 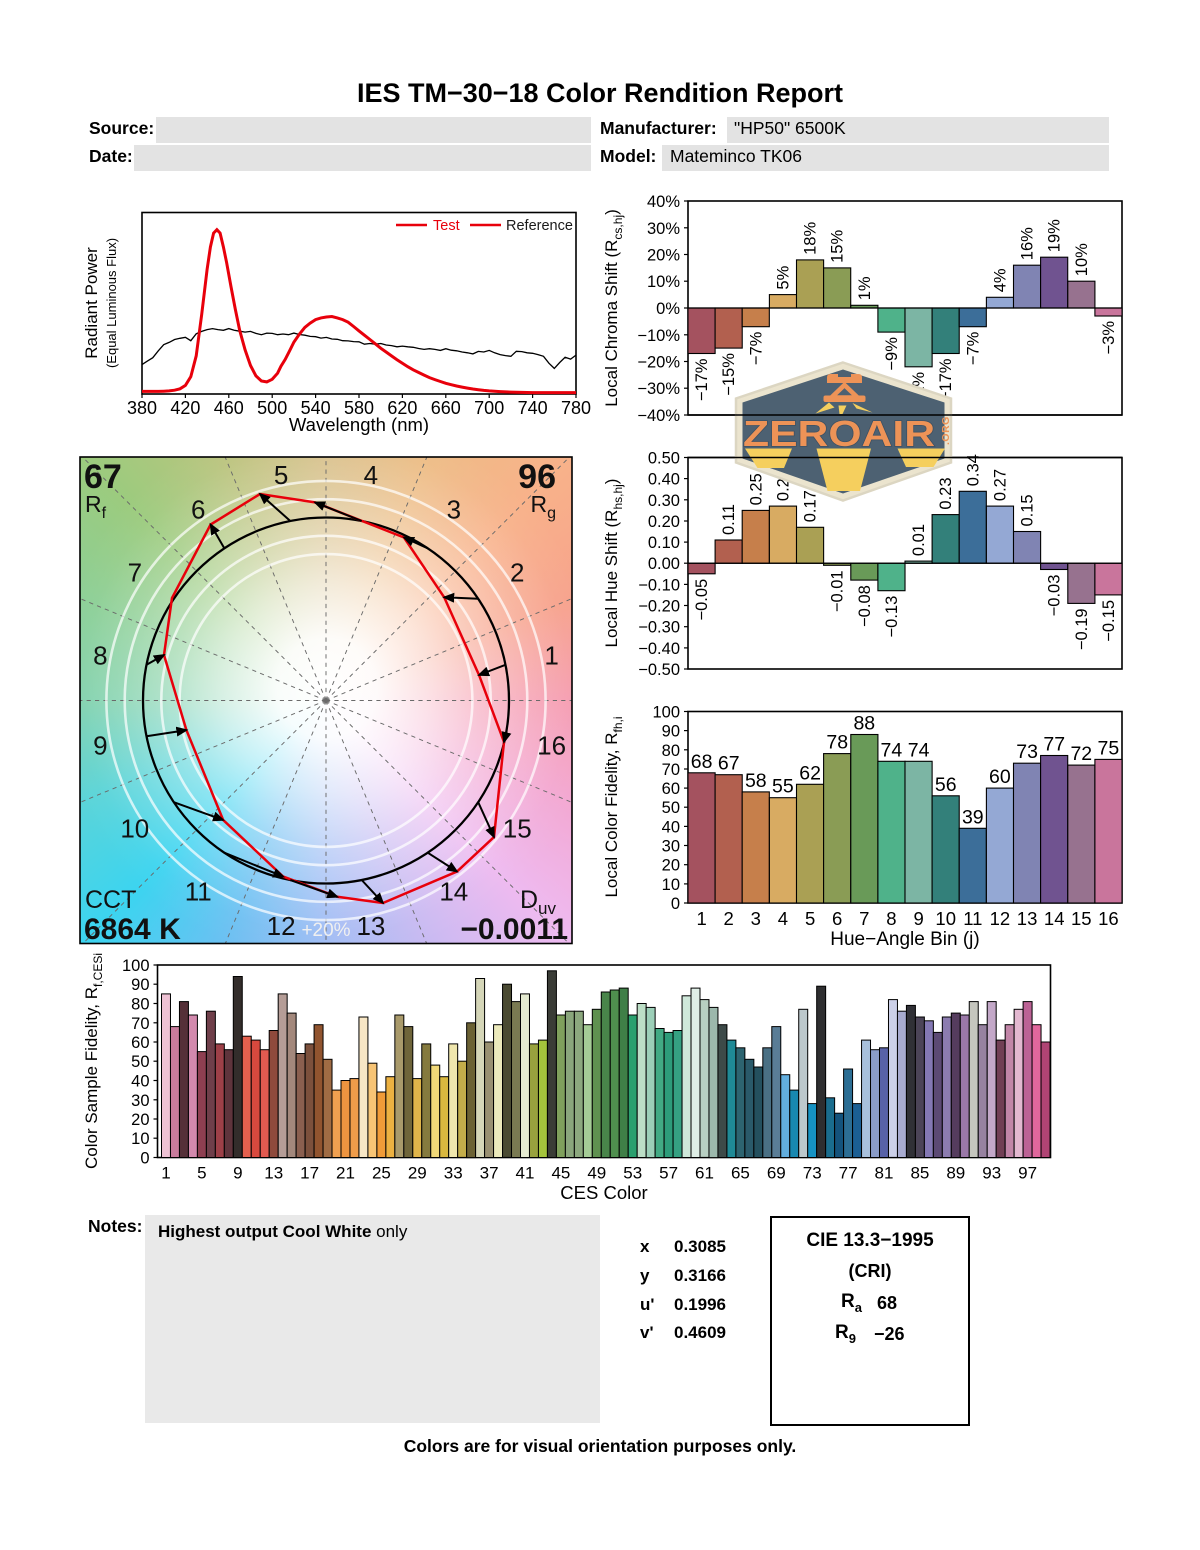 I want to click on svg-text: 7, so click(x=135, y=573).